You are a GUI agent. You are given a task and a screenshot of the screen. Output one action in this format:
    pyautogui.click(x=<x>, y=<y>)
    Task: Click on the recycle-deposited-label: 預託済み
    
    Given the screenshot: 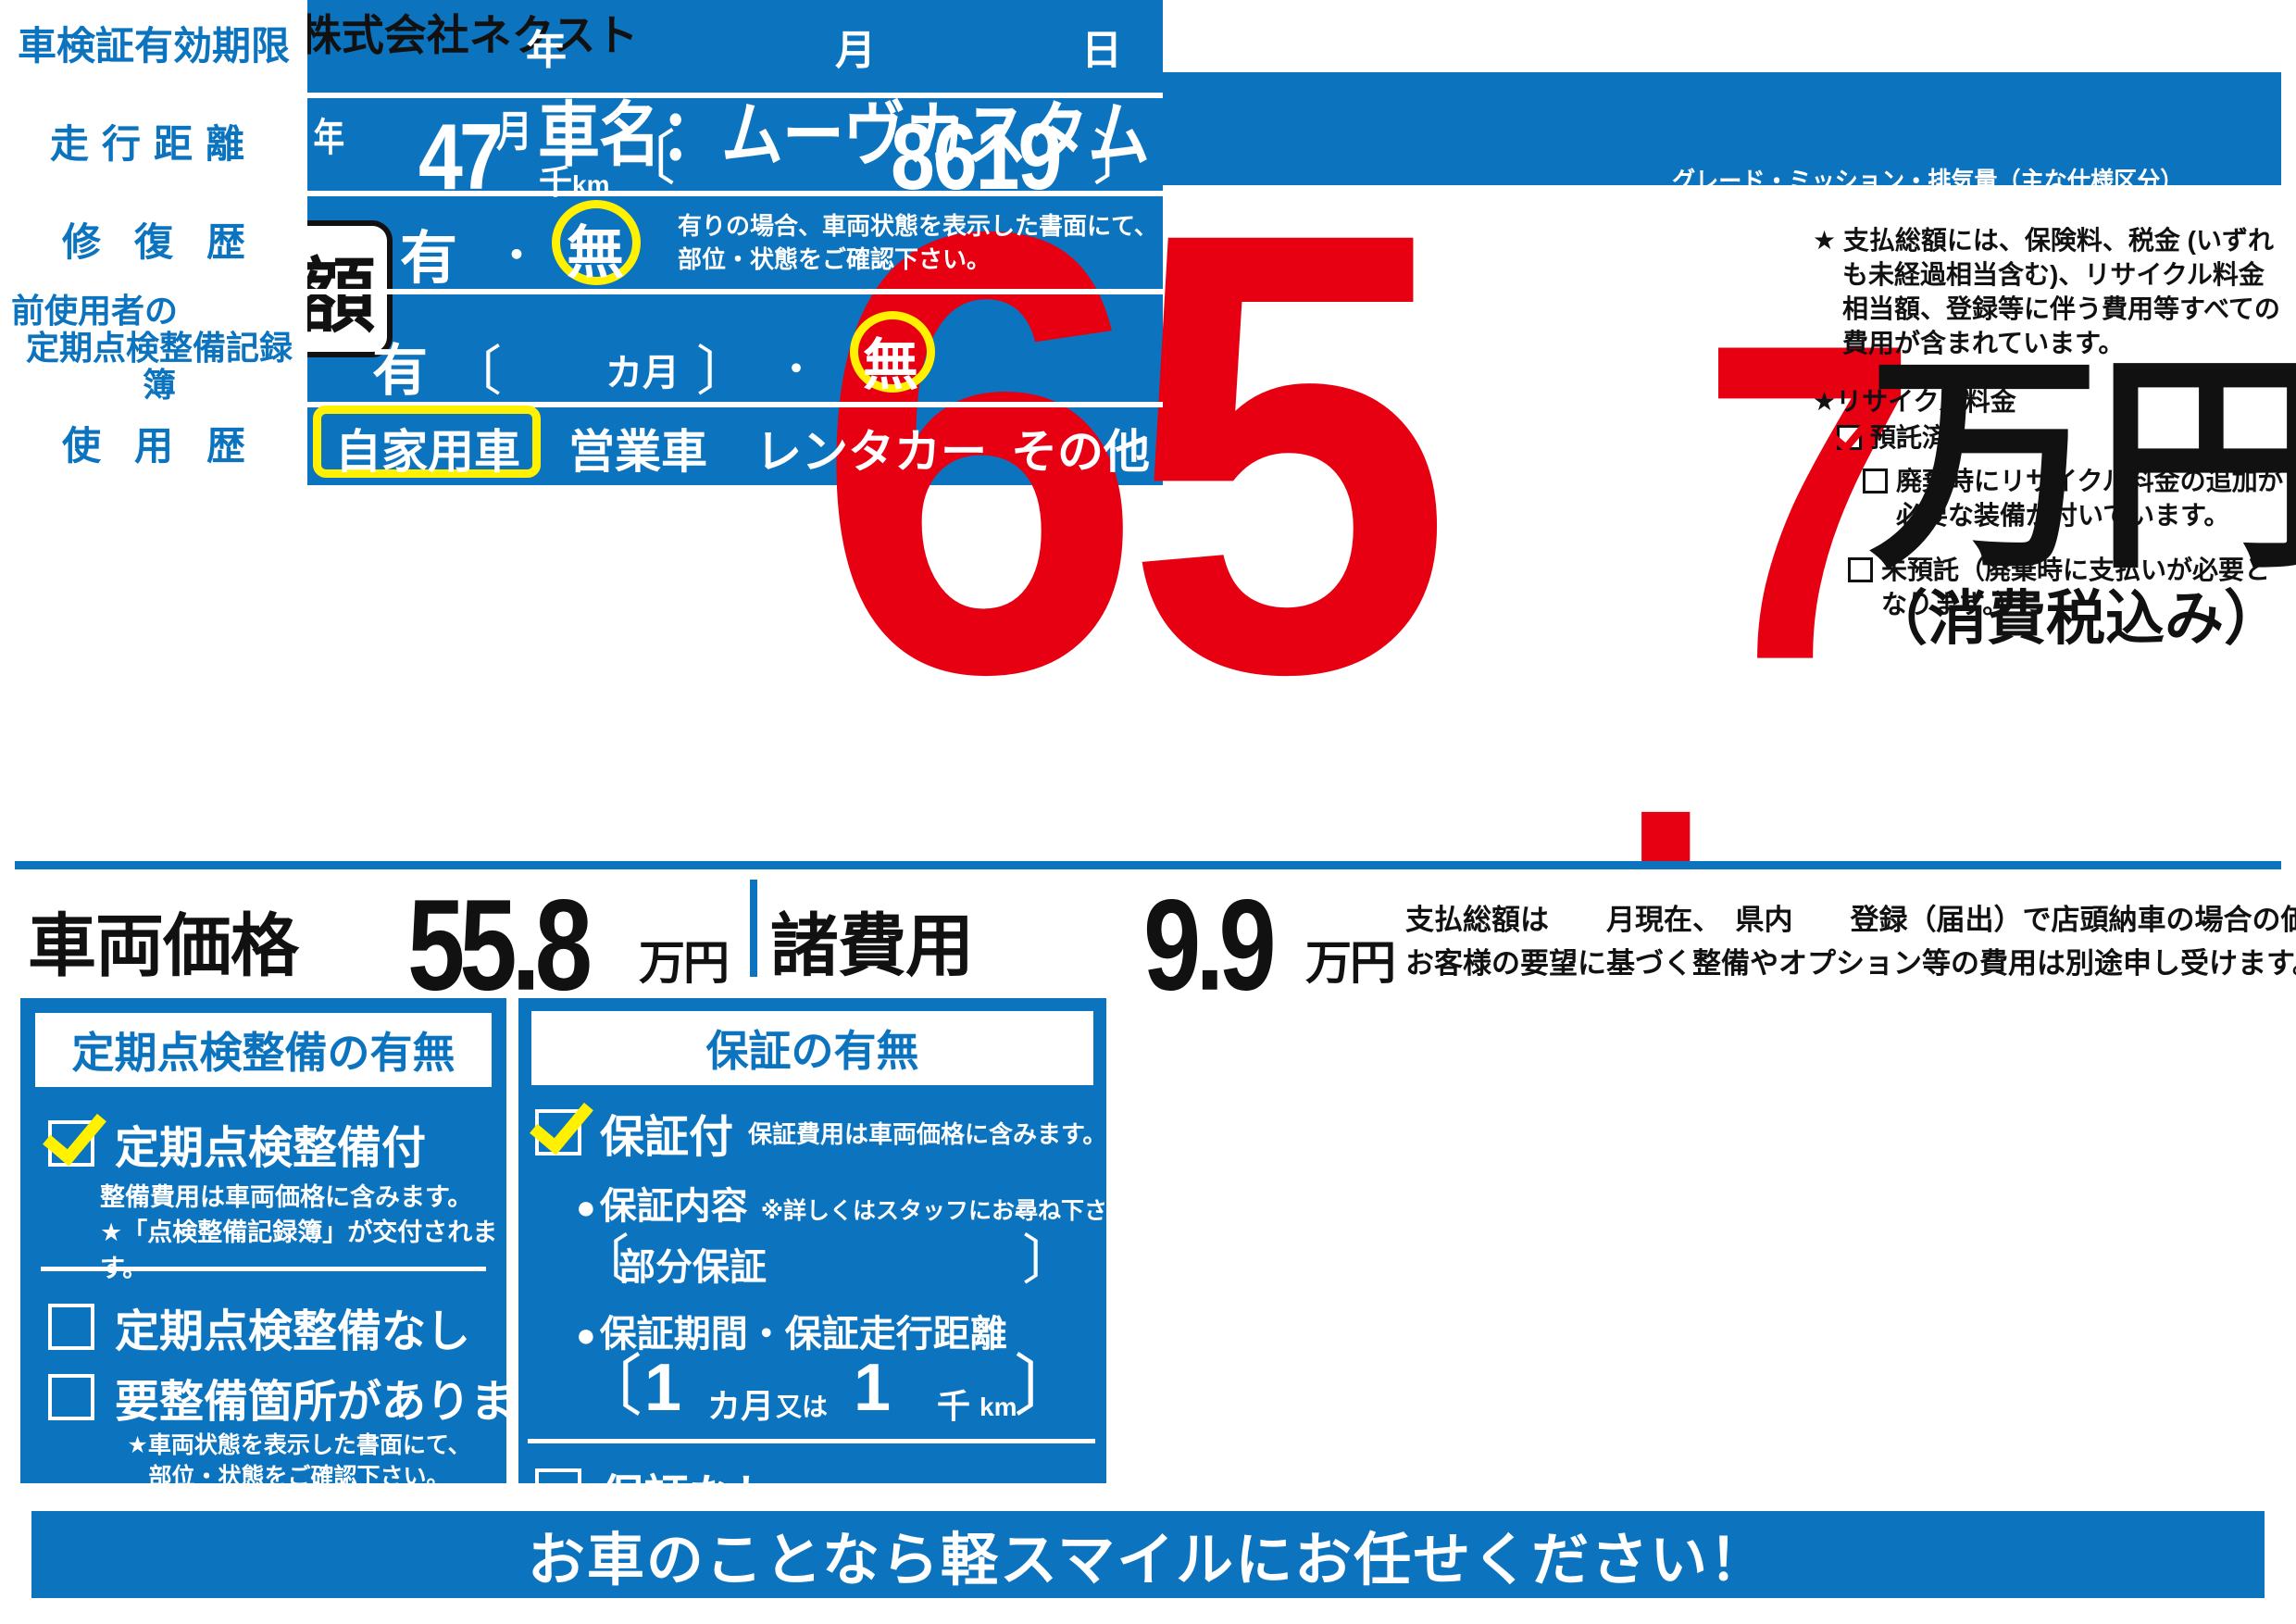 What is the action you would take?
    pyautogui.click(x=1923, y=437)
    